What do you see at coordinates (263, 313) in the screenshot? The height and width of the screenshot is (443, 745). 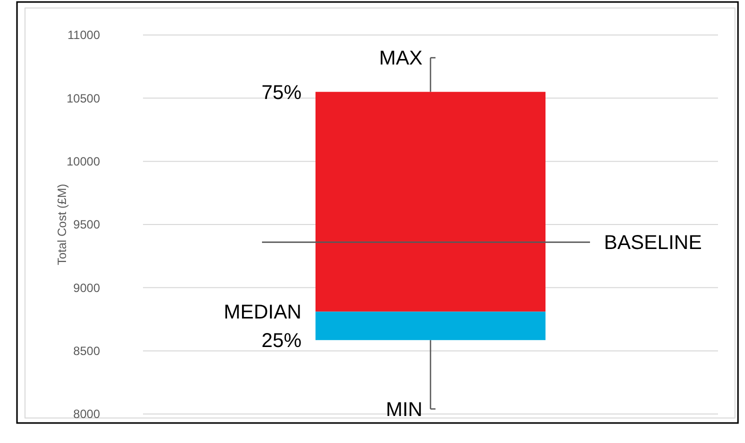 I see `annotation: MEDIAN` at bounding box center [263, 313].